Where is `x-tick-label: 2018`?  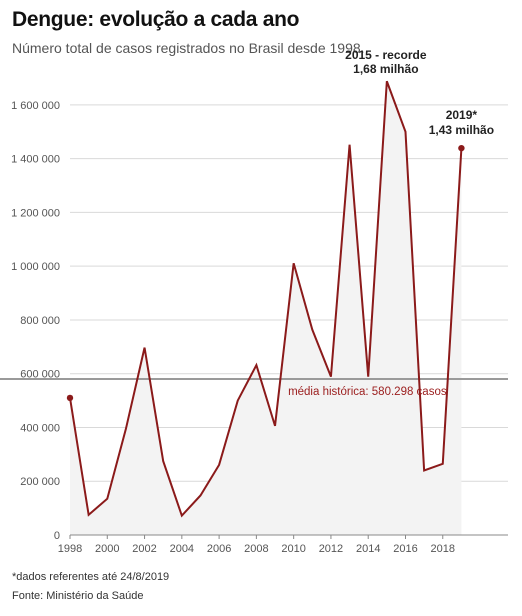 x-tick-label: 2018 is located at coordinates (443, 549).